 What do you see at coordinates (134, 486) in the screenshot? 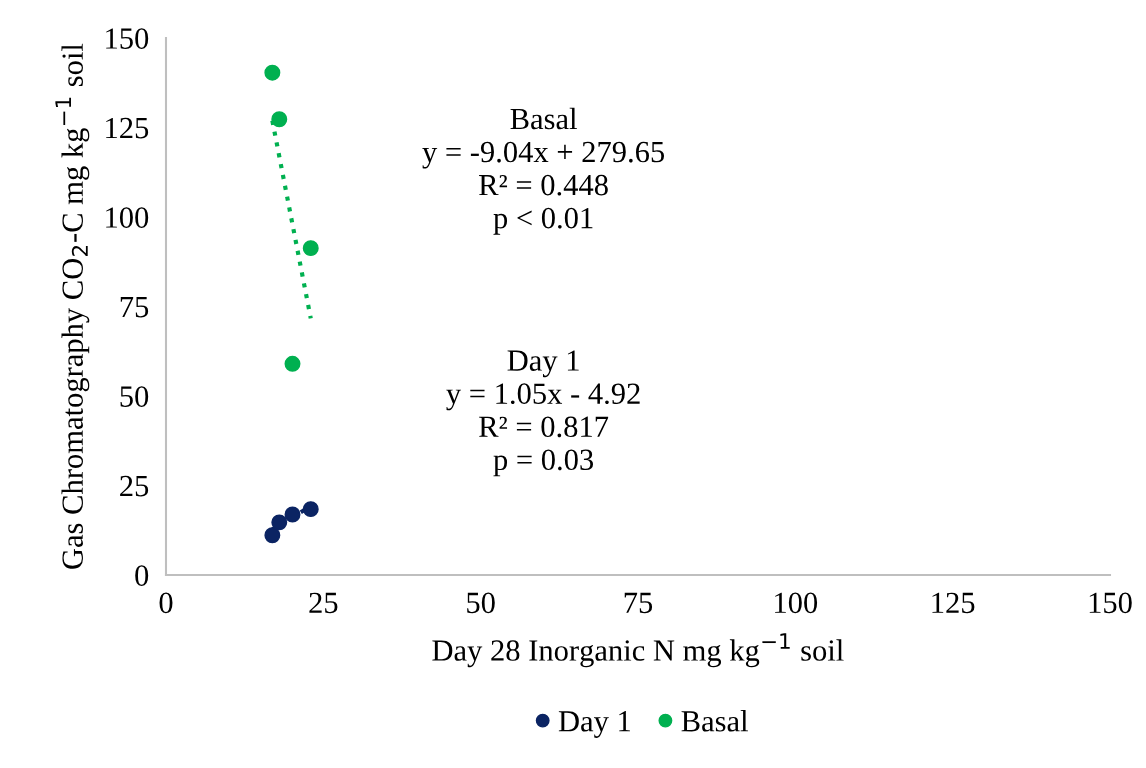
I see `y-tick-label: 25` at bounding box center [134, 486].